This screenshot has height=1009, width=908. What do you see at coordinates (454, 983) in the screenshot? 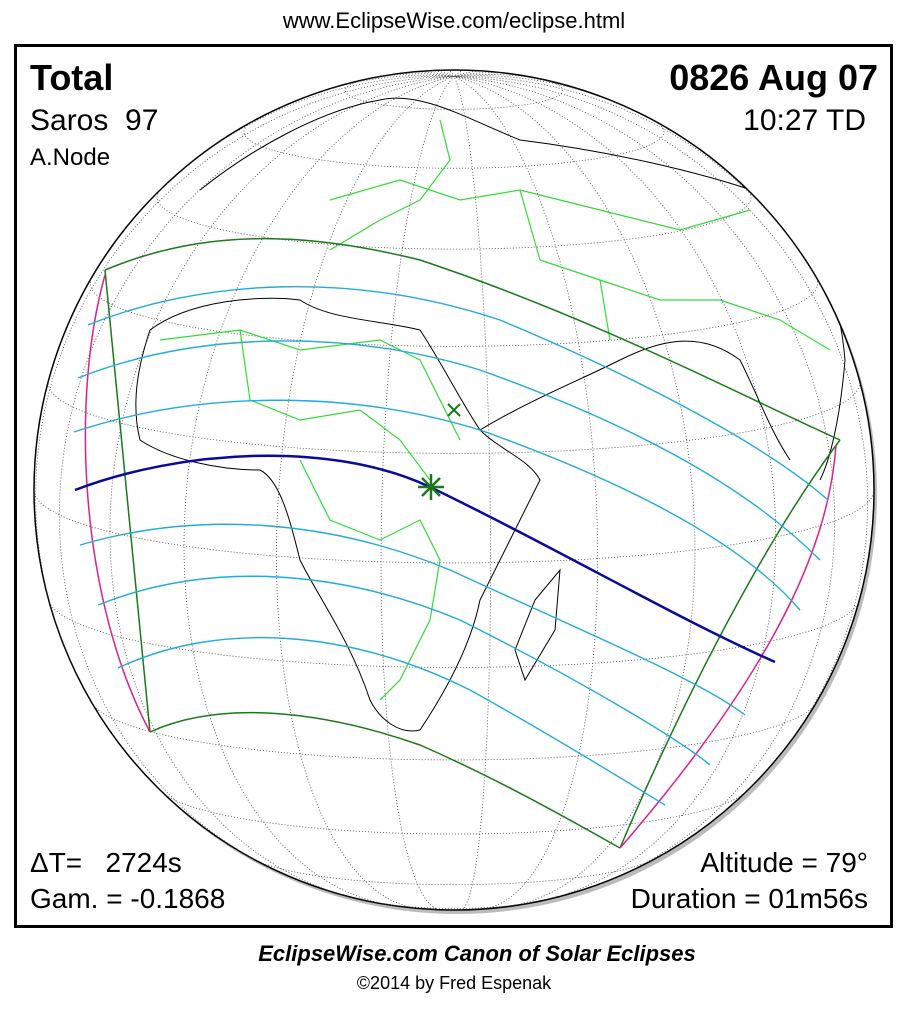
I see `footer-credit: ©2014 by Fred Espenak` at bounding box center [454, 983].